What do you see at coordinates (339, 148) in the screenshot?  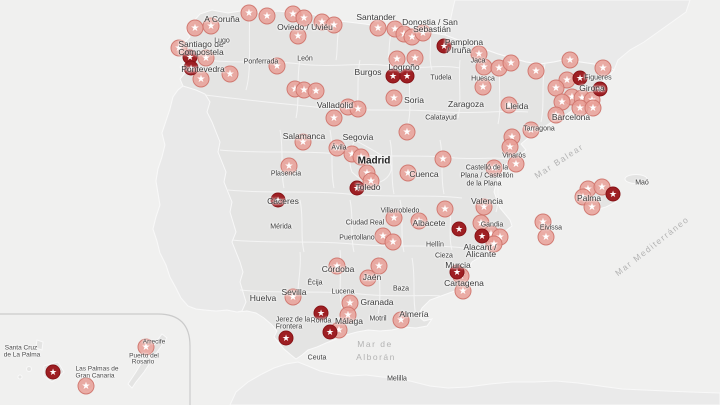 I see `city-label: Ávila` at bounding box center [339, 148].